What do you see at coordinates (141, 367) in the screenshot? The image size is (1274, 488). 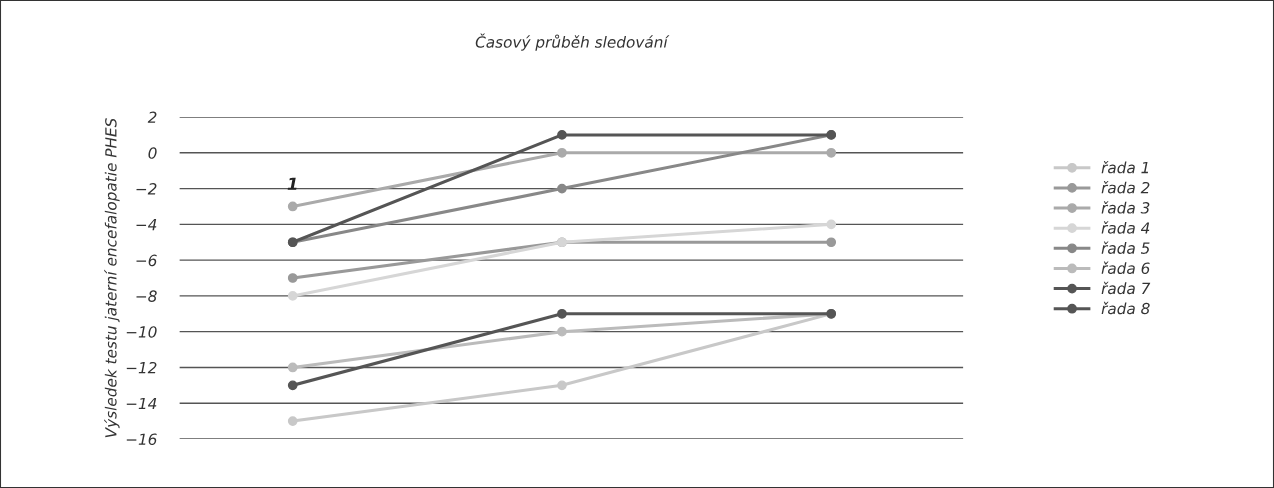 I see `y-tick-label: −12` at bounding box center [141, 367].